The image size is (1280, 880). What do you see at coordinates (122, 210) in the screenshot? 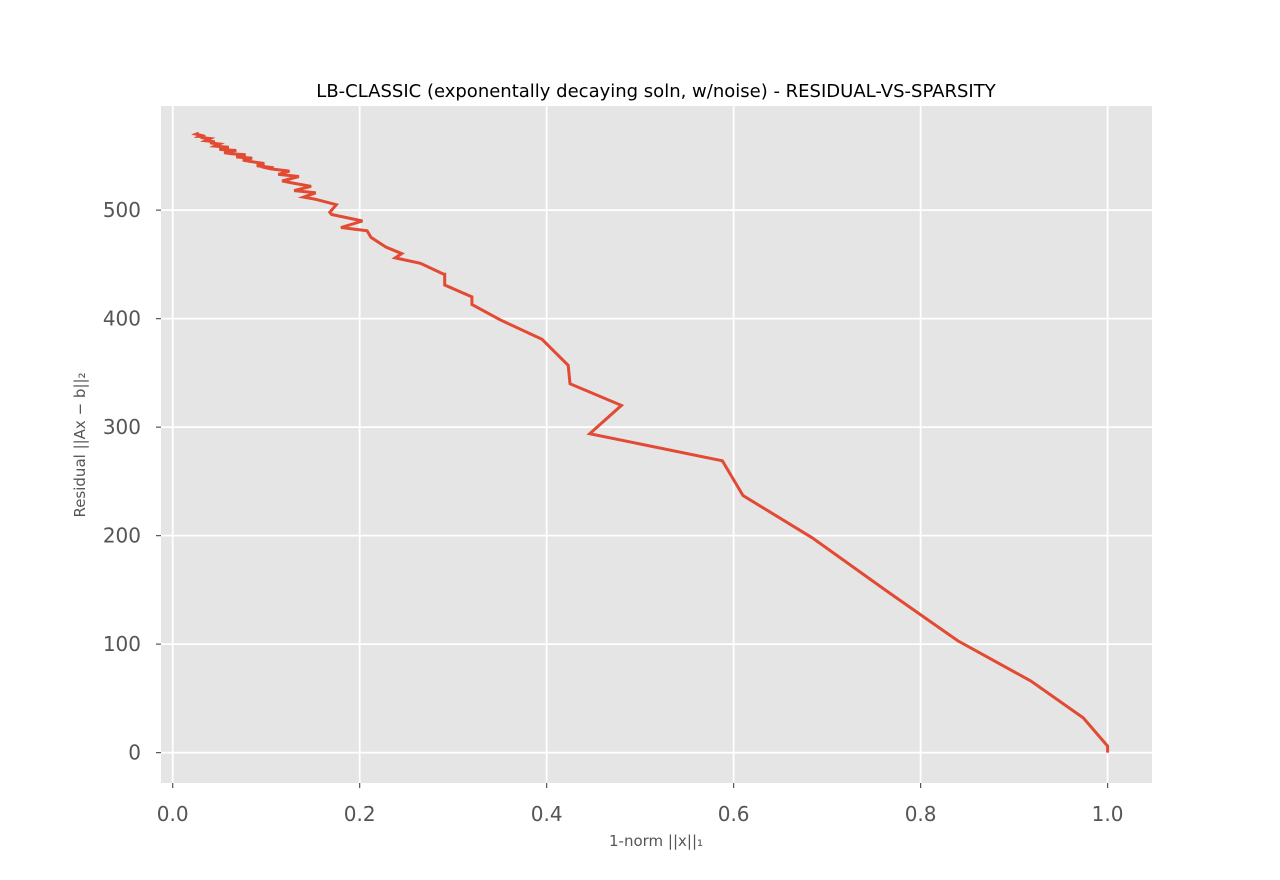
I see `y-tick-label: 500` at bounding box center [122, 210].